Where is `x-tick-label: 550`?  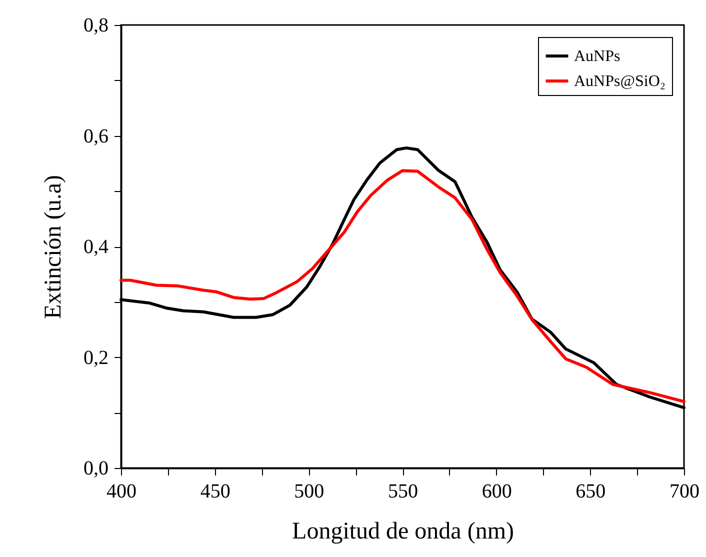 x-tick-label: 550 is located at coordinates (403, 491).